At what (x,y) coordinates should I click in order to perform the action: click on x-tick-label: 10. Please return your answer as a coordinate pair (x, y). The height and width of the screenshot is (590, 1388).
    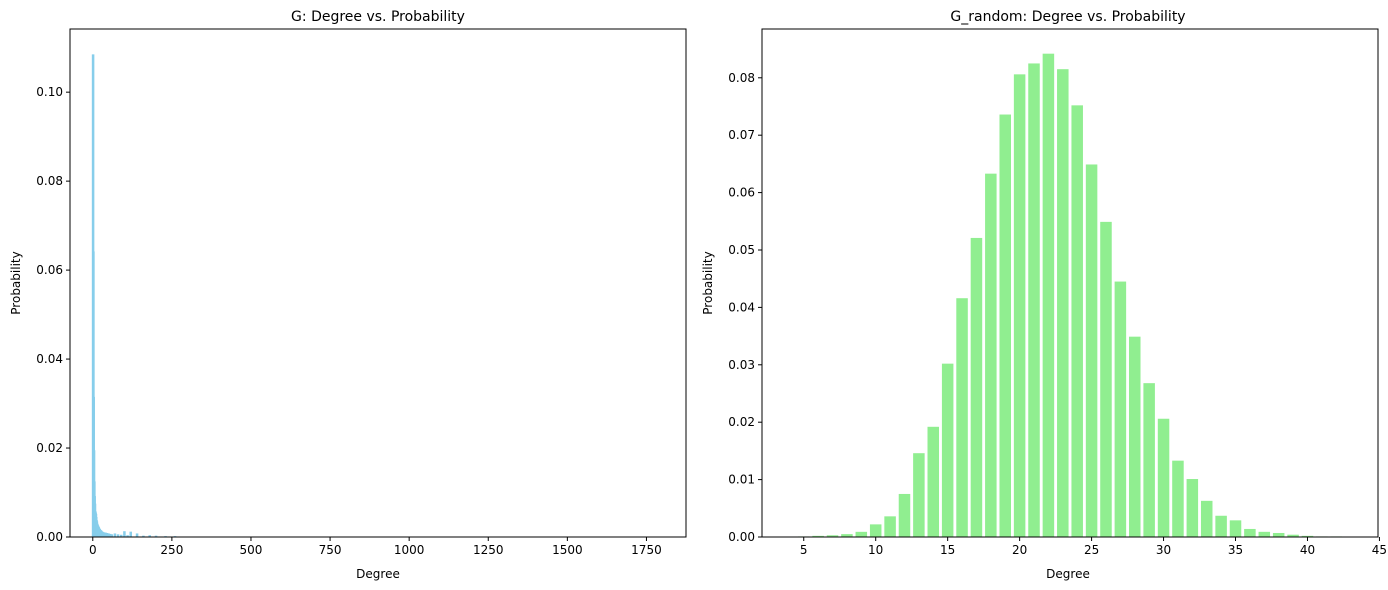
    Looking at the image, I should click on (875, 550).